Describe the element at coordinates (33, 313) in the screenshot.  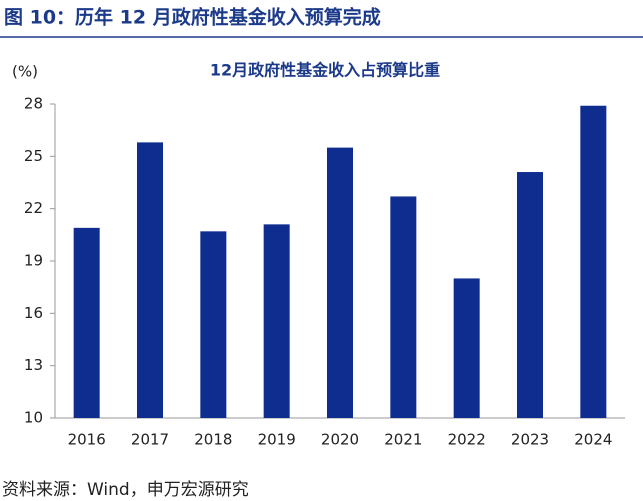
I see `y-tick-label: 16` at that location.